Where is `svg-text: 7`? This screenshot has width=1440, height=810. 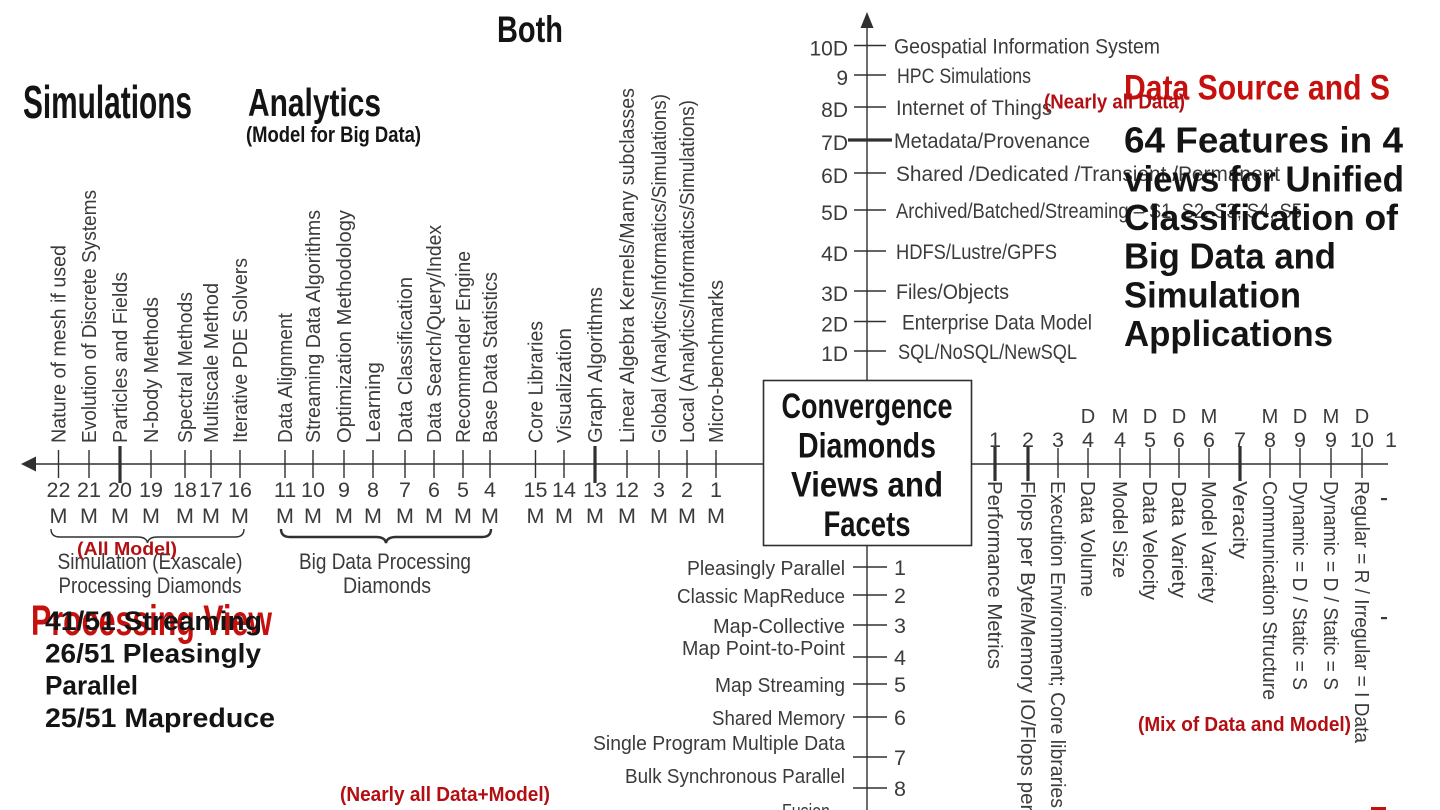 svg-text: 7 is located at coordinates (900, 758).